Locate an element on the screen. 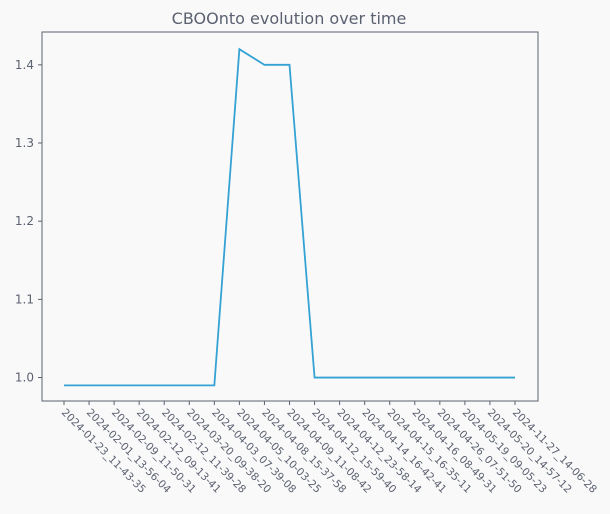 This screenshot has width=610, height=514. y-tick-label: 1.4 is located at coordinates (24, 65).